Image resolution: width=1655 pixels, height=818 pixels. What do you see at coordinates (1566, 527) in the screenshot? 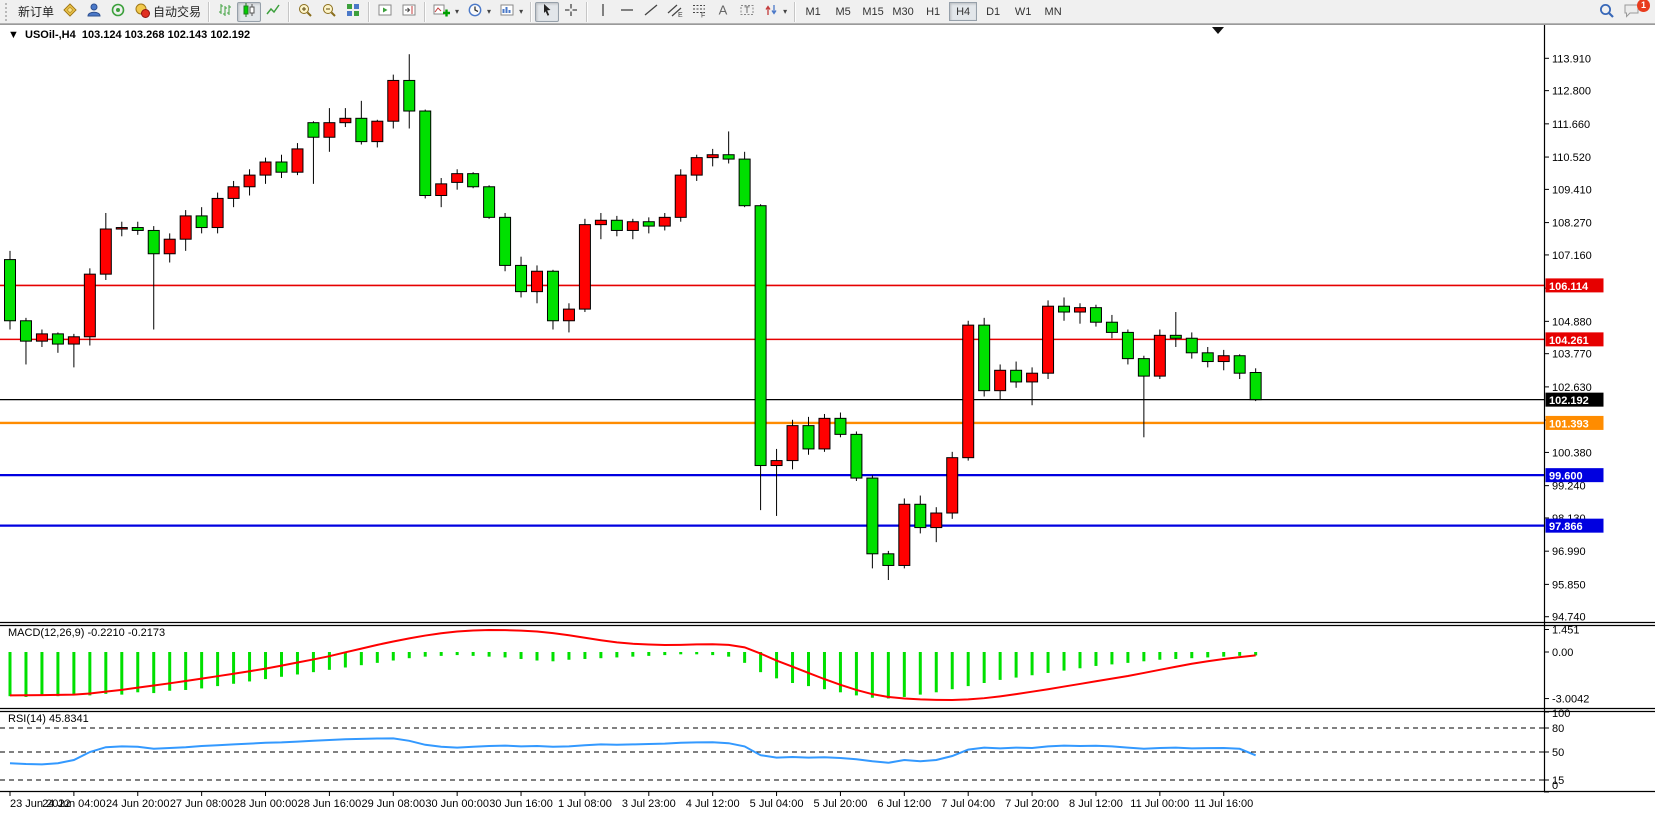
I see `svg-text: 97.866` at bounding box center [1566, 527].